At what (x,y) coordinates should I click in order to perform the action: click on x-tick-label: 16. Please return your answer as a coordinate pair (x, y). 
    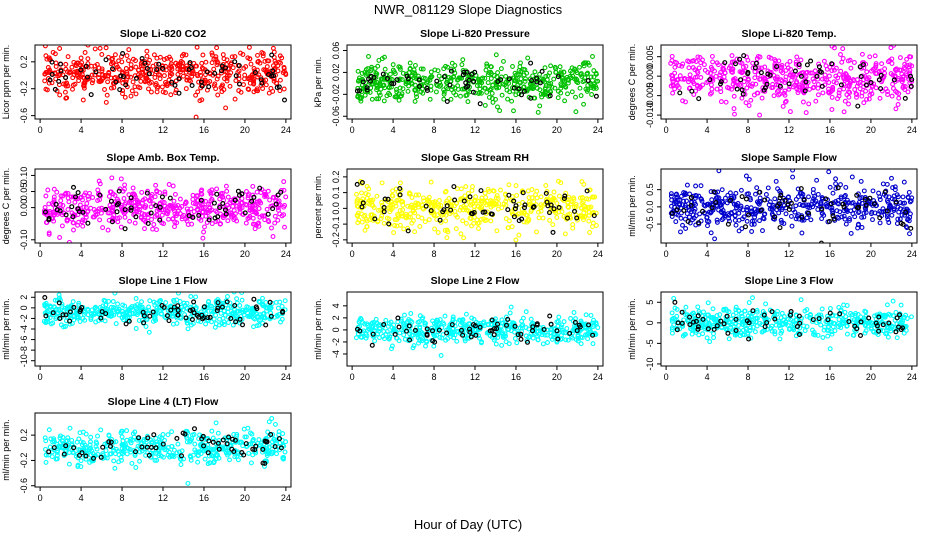
    Looking at the image, I should click on (830, 254).